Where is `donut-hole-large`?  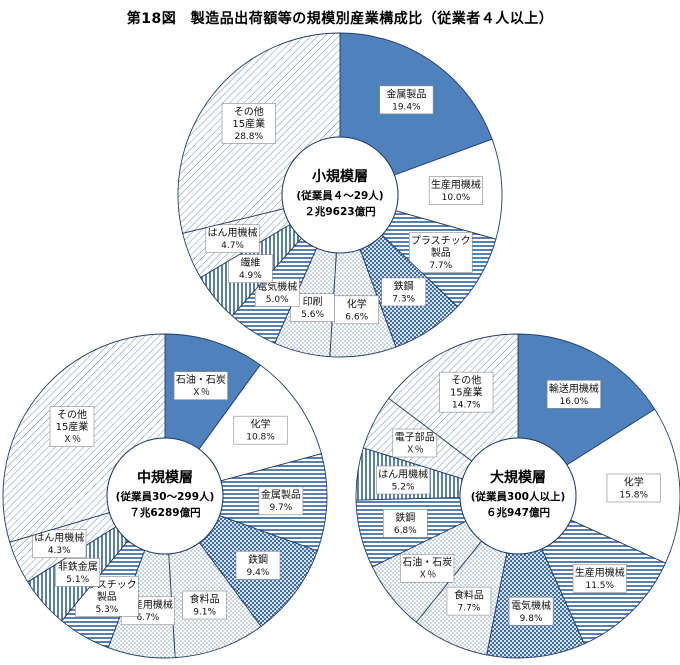
donut-hole-large is located at coordinates (518, 496).